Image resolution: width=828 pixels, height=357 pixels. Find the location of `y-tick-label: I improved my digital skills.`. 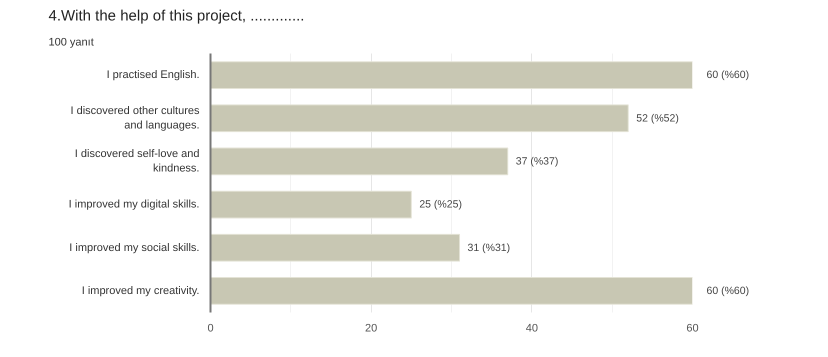

y-tick-label: I improved my digital skills. is located at coordinates (134, 204).